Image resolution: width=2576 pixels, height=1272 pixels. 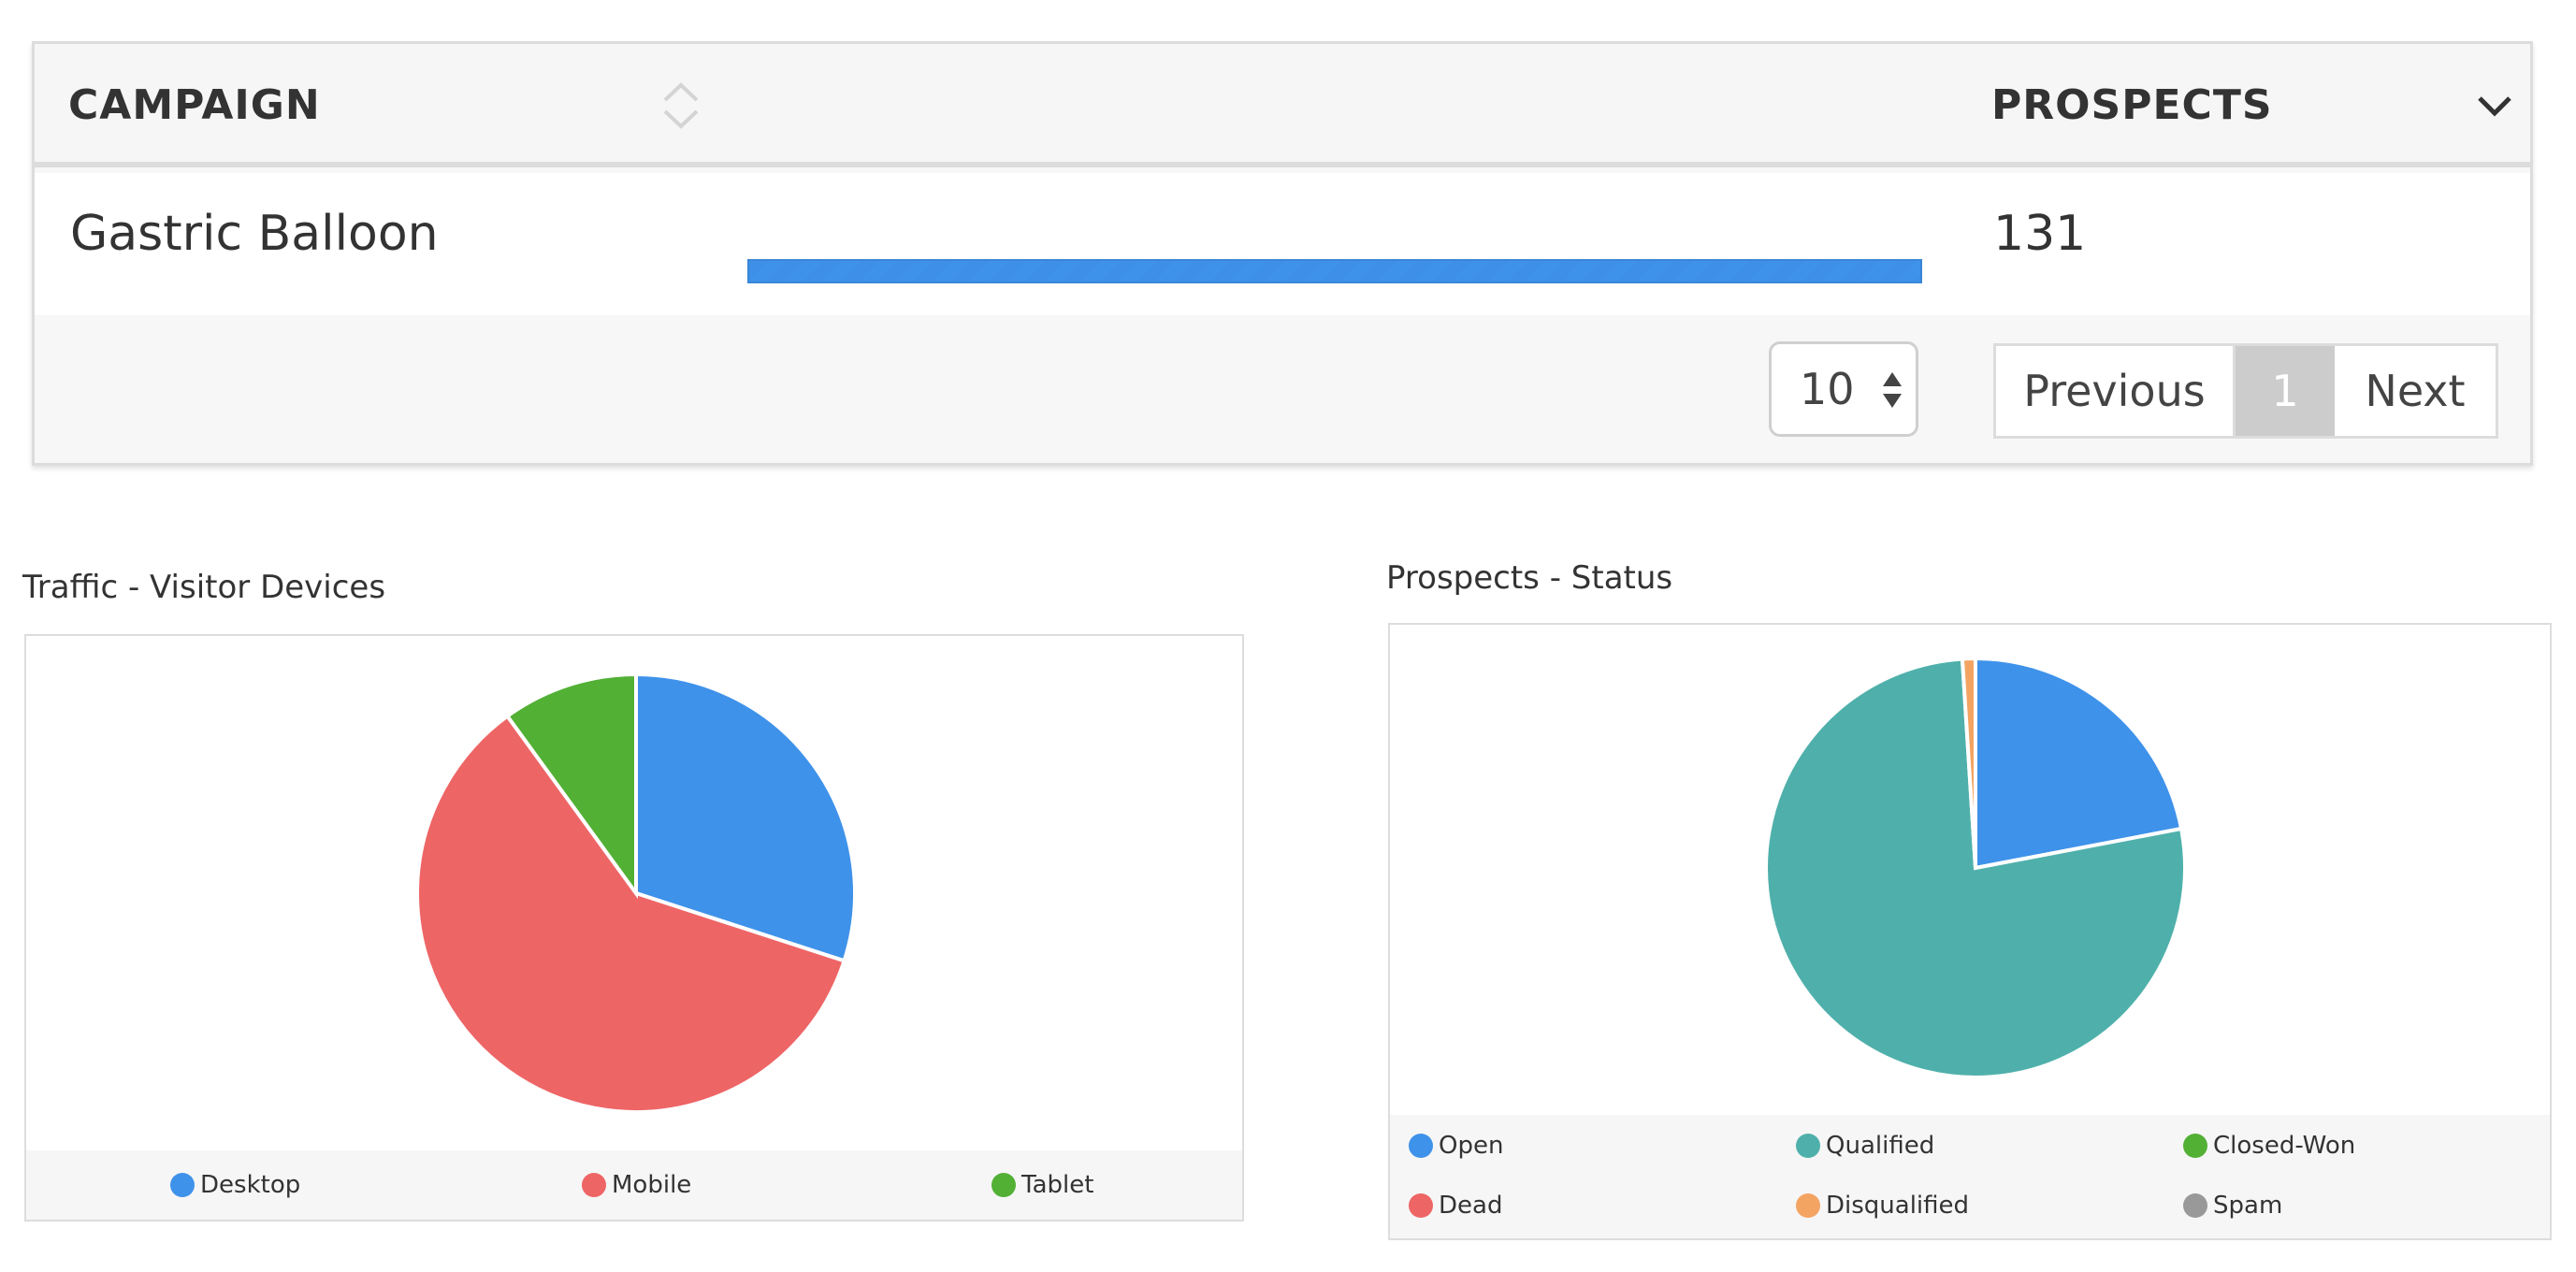 I want to click on traffic-slice-mobile, so click(x=631, y=913).